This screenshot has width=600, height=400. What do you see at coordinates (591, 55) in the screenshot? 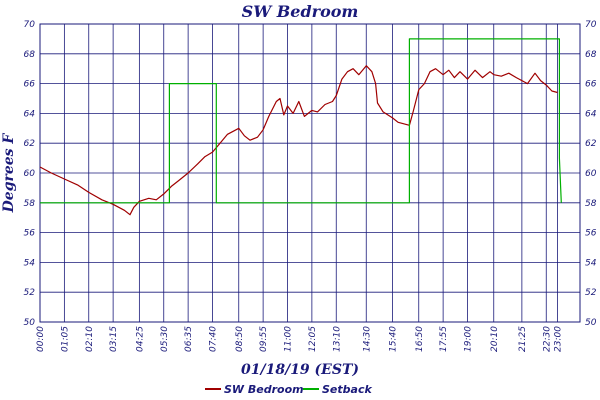
I see `y-tick-label-right: 68` at bounding box center [591, 55].